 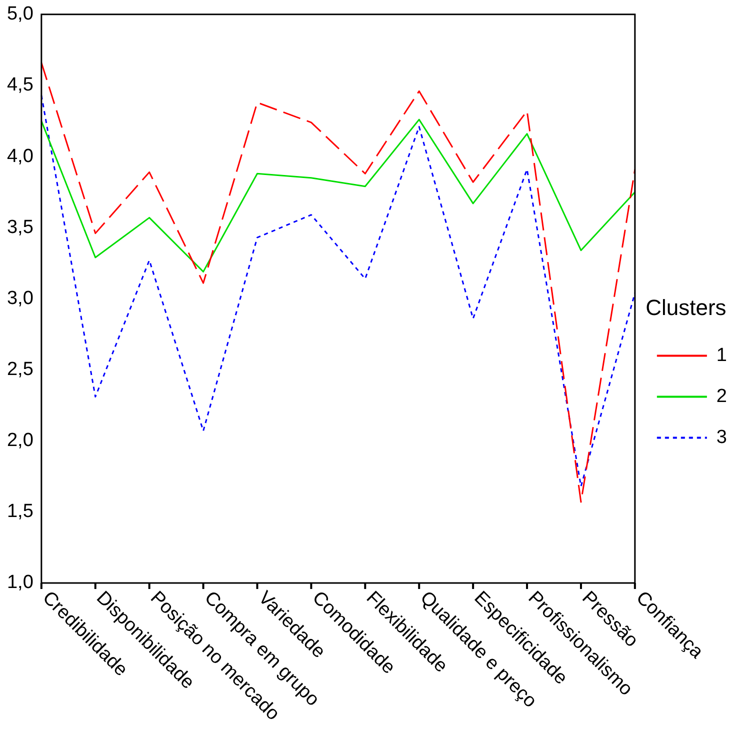 What do you see at coordinates (686, 307) in the screenshot?
I see `legend-title: Clusters` at bounding box center [686, 307].